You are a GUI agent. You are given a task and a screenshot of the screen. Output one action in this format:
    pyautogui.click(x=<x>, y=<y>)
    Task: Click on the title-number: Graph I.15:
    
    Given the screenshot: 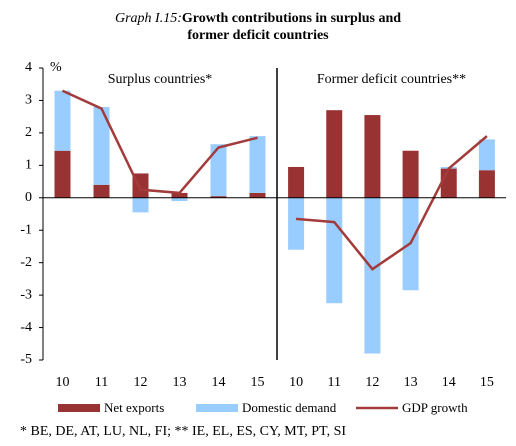 What is the action you would take?
    pyautogui.click(x=148, y=18)
    